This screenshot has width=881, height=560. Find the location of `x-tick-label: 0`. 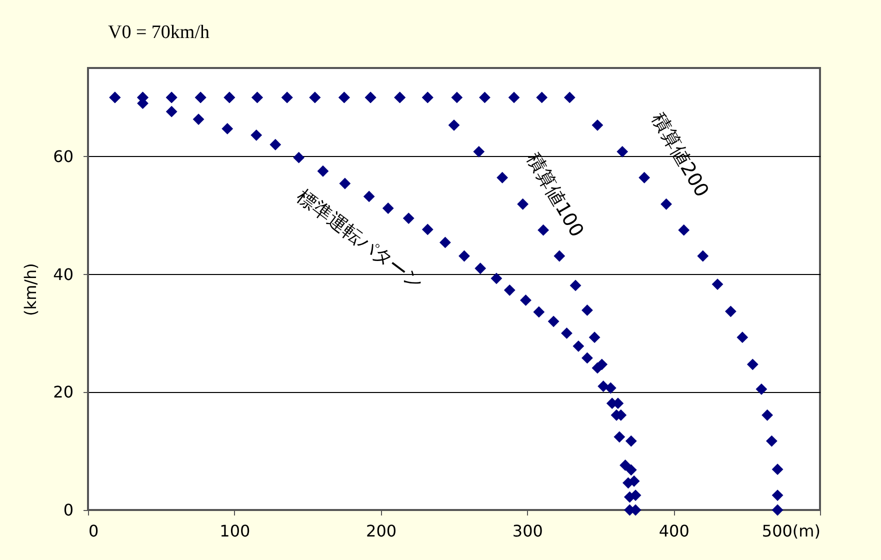

x-tick-label: 0 is located at coordinates (93, 531).